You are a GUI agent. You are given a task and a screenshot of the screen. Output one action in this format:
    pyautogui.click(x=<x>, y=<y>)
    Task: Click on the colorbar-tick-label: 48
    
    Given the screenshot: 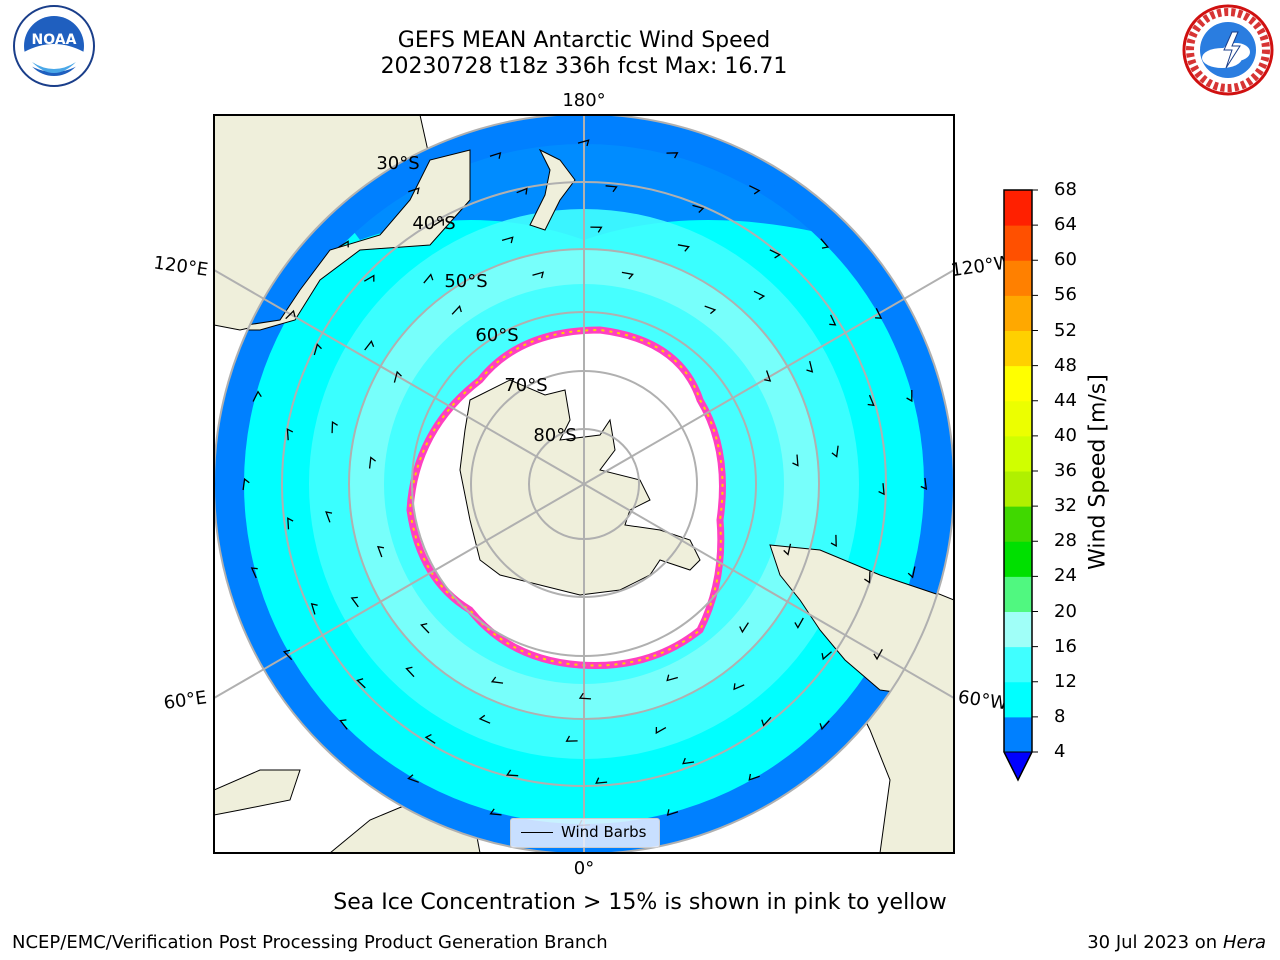 What is the action you would take?
    pyautogui.click(x=1065, y=365)
    